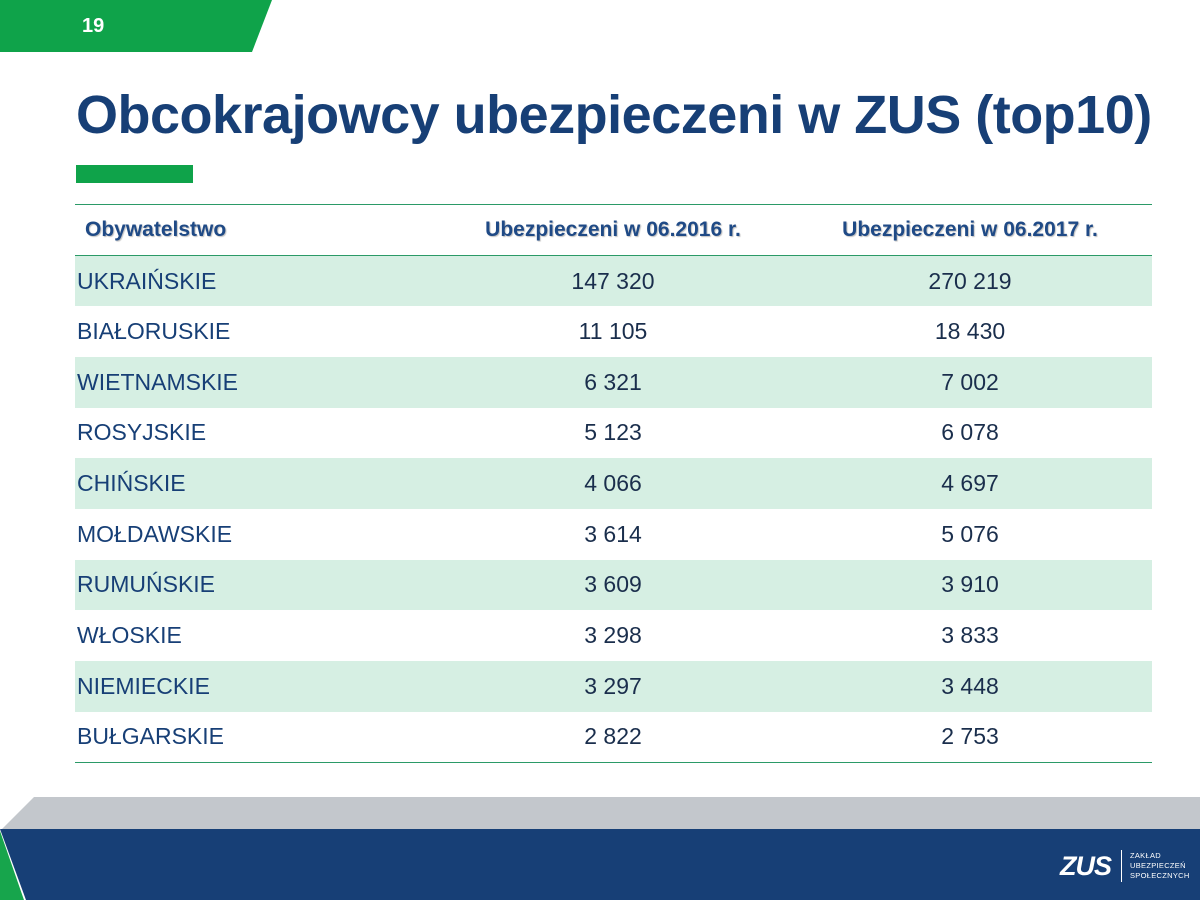 Image resolution: width=1200 pixels, height=900 pixels. Describe the element at coordinates (158, 381) in the screenshot. I see `cell-citizenship: WIETNAMSKIE` at that location.